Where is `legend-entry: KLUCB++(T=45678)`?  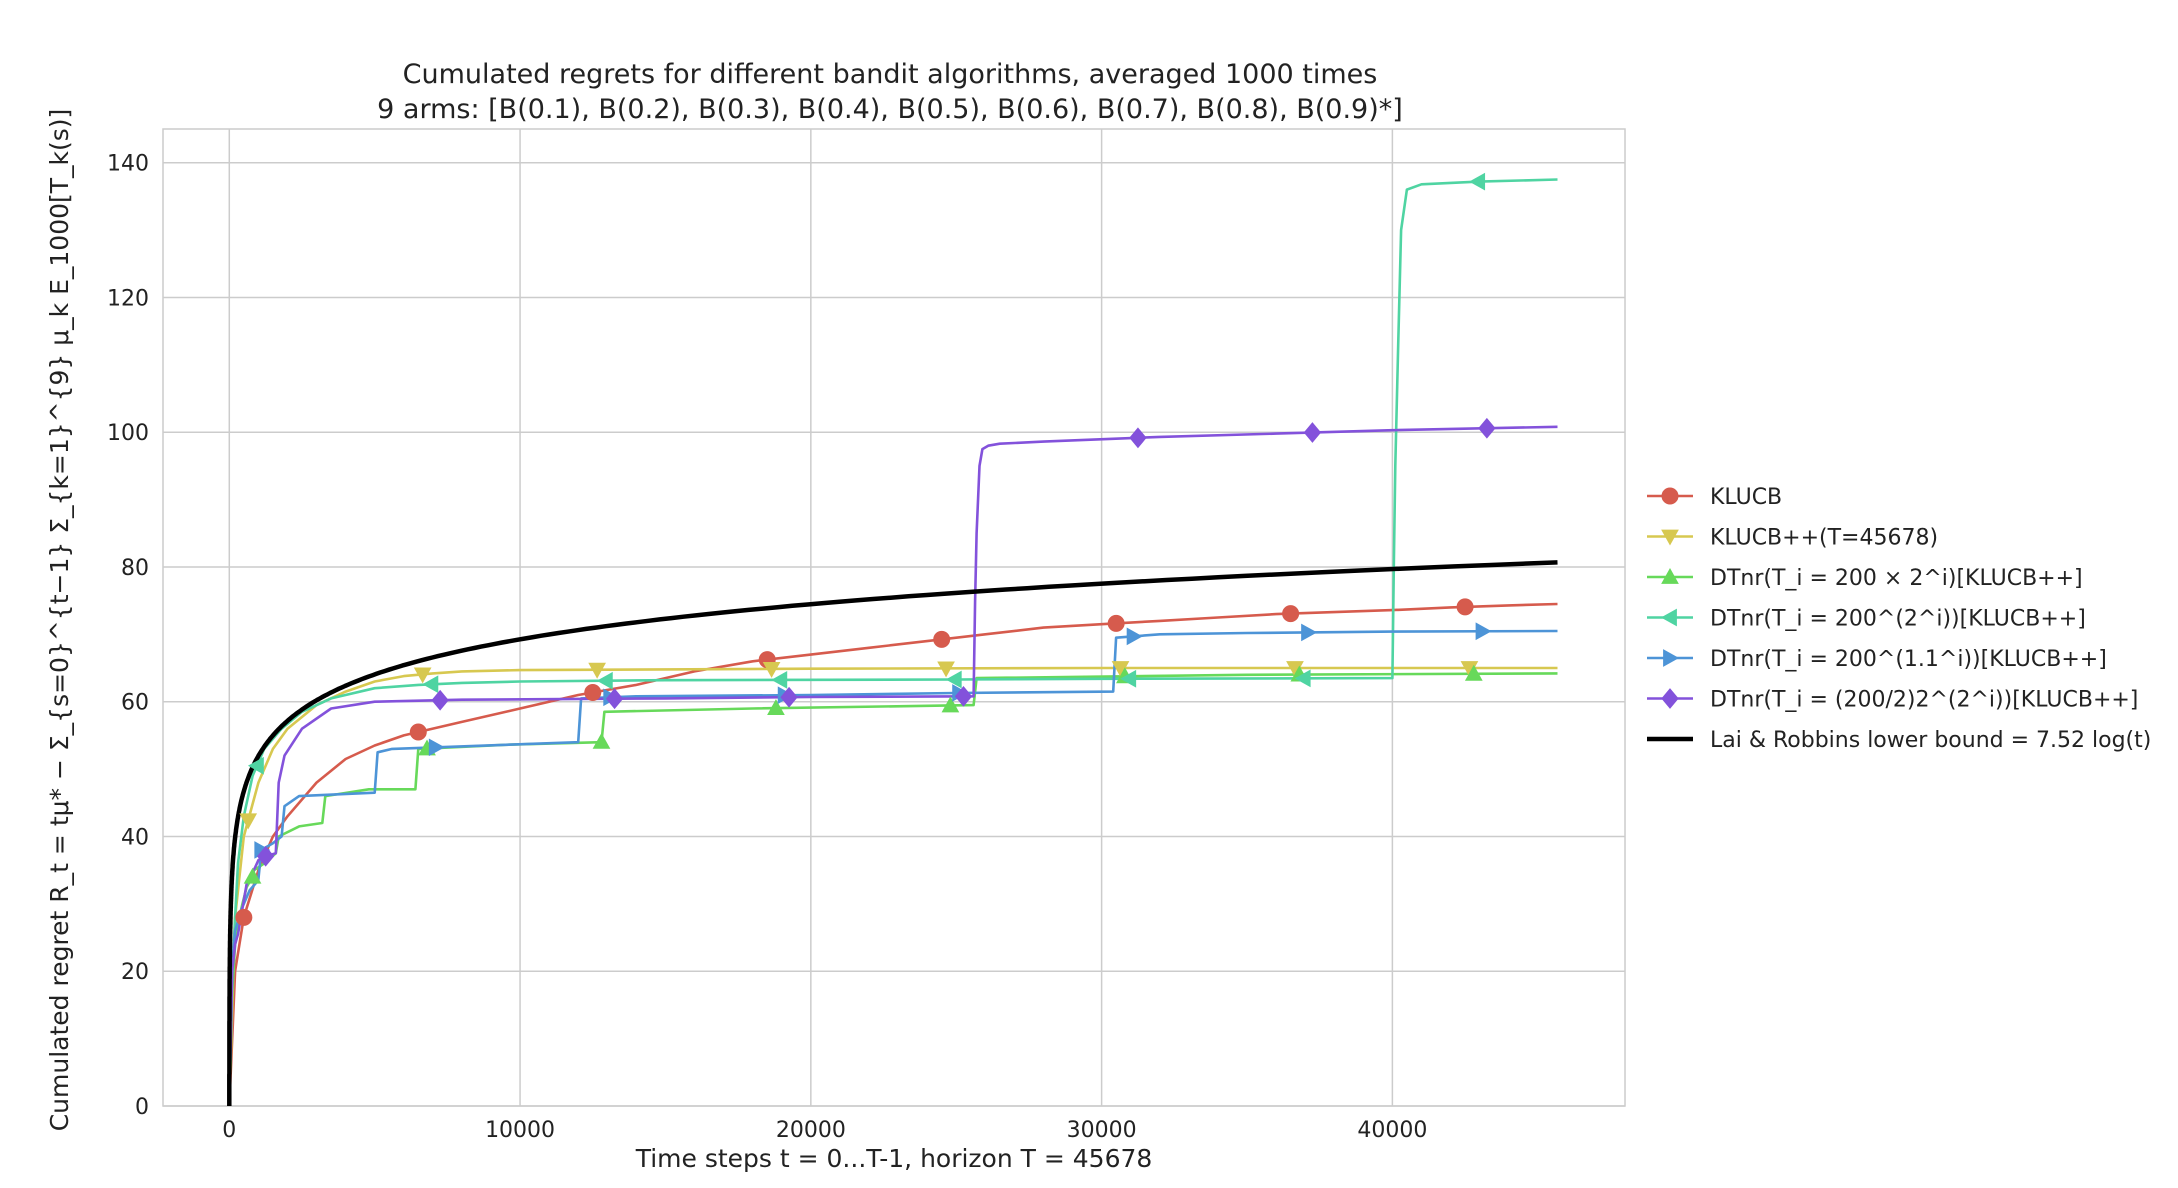 legend-entry: KLUCB++(T=45678) is located at coordinates (1824, 538).